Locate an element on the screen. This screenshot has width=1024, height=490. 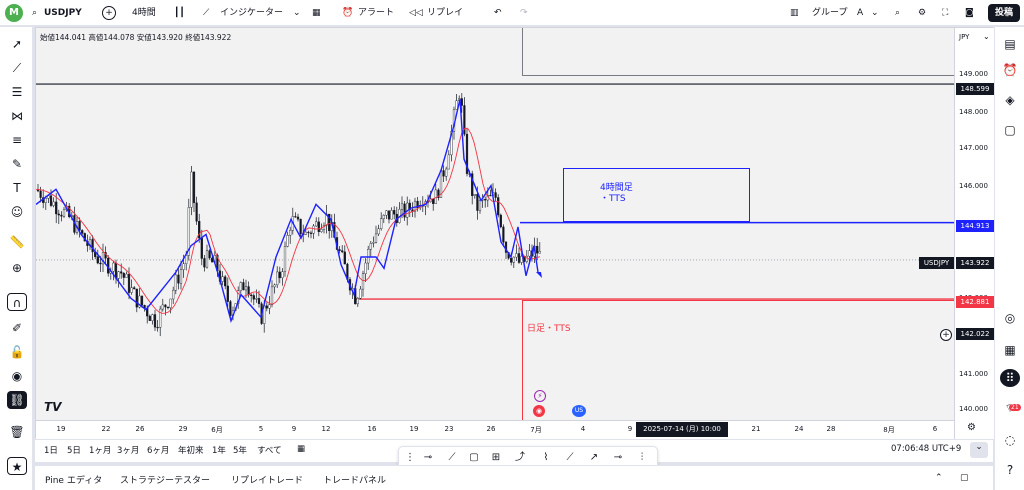
maximize-panel-icon: ⌃ is located at coordinates (939, 478).